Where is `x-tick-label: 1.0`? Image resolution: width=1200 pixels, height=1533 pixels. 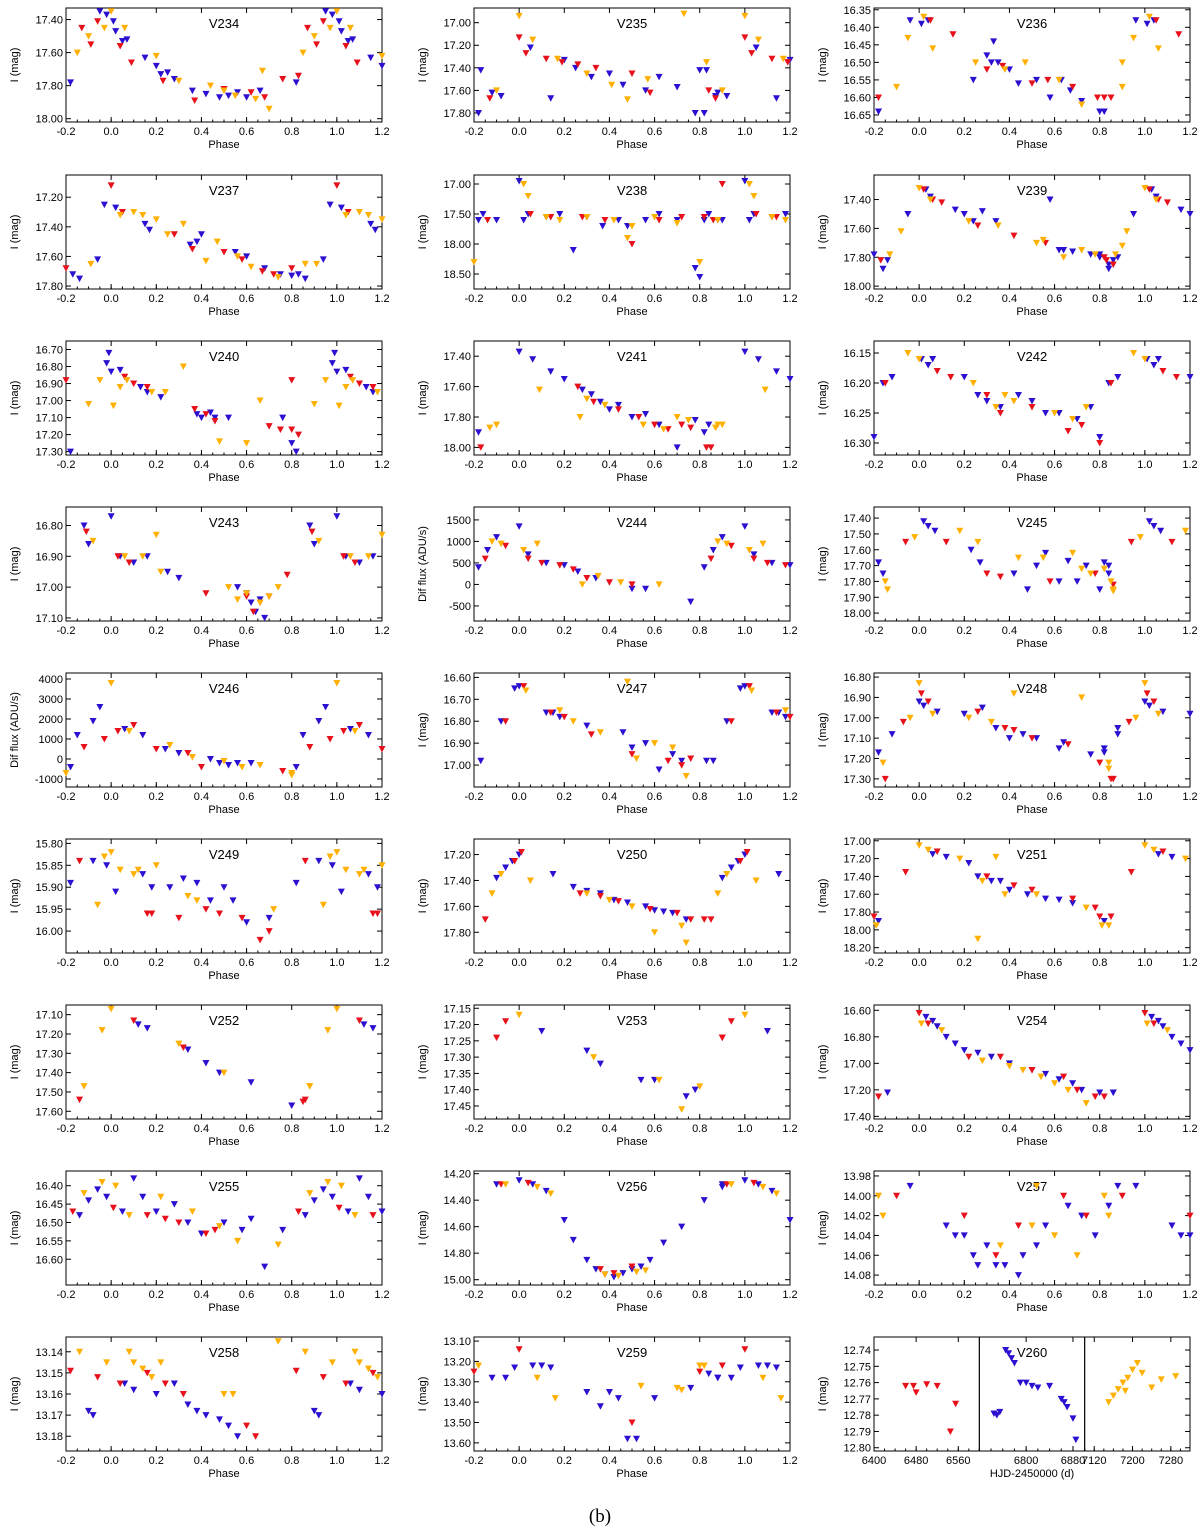 x-tick-label: 1.0 is located at coordinates (1144, 797).